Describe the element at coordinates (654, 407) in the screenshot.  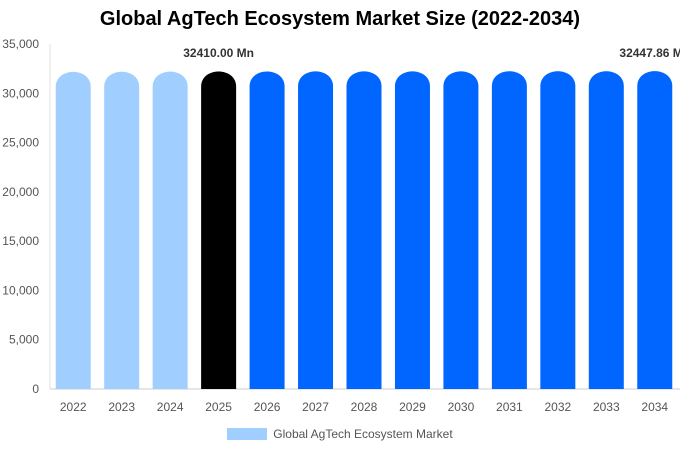
I see `x-tick-label: 2034` at that location.